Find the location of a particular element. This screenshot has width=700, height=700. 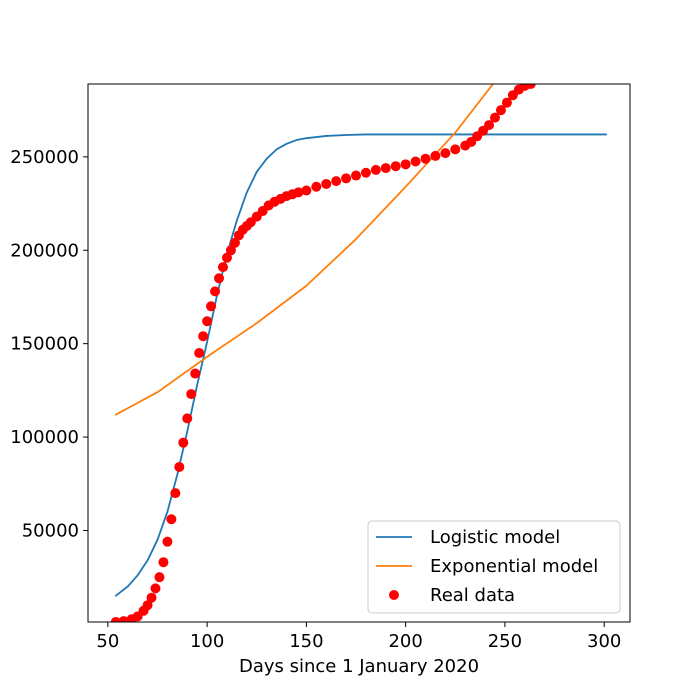

y-tick-label: 200000 is located at coordinates (44, 250).